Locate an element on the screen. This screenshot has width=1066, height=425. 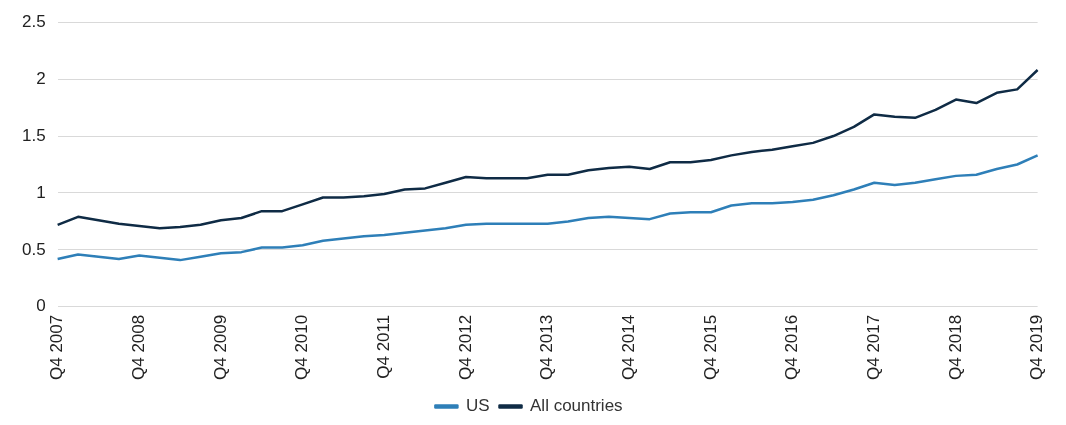
y-tick-label: 2 is located at coordinates (41, 78).